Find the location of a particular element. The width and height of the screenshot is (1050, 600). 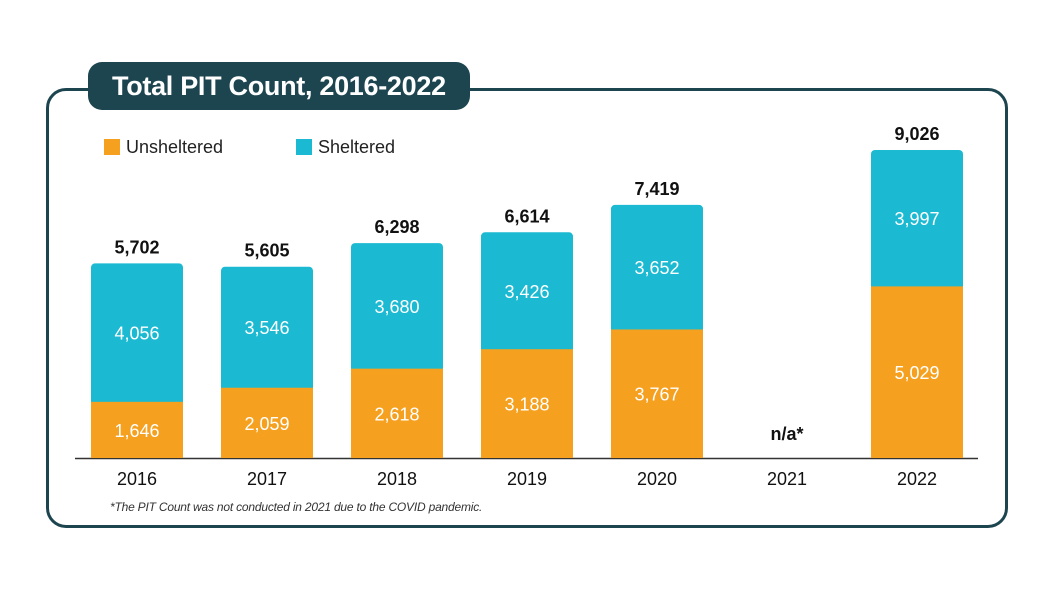

data-label-sheltered-2020: 3,652 is located at coordinates (656, 268).